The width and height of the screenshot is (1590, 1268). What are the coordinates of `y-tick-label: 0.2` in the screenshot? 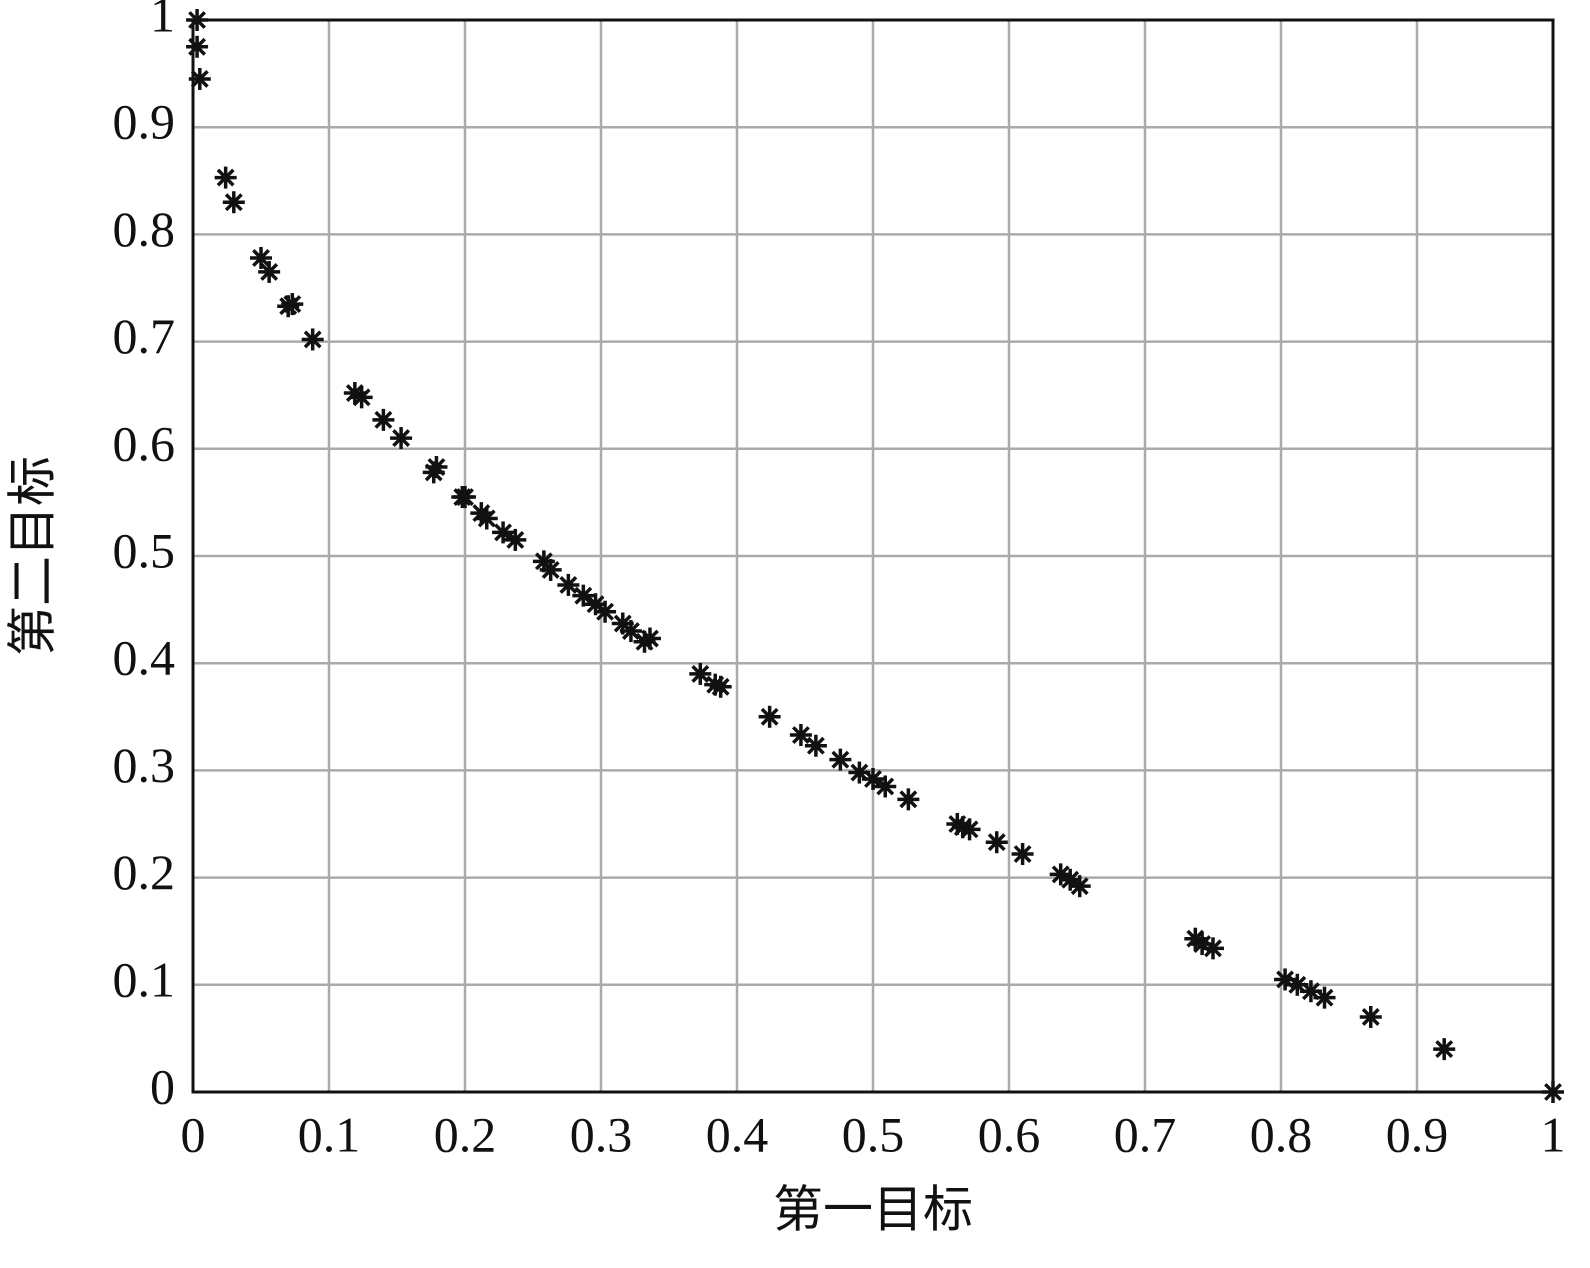 It's located at (144, 872).